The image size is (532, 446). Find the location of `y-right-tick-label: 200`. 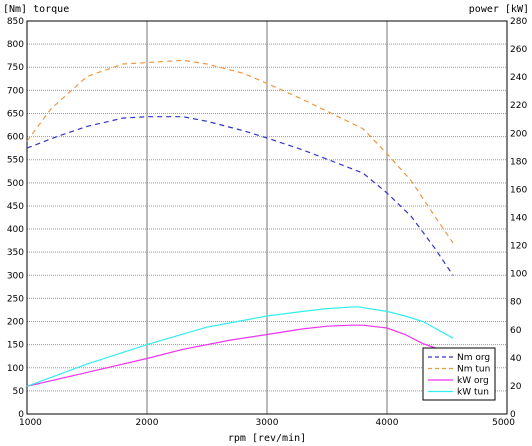

y-right-tick-label: 200 is located at coordinates (518, 134).